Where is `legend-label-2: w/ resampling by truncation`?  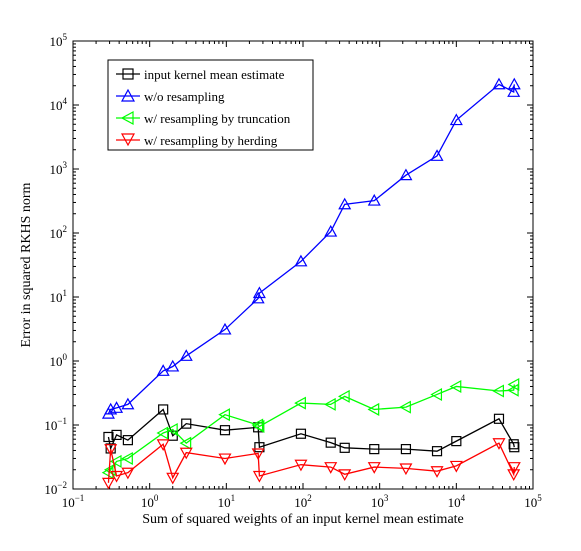 legend-label-2: w/ resampling by truncation is located at coordinates (217, 118).